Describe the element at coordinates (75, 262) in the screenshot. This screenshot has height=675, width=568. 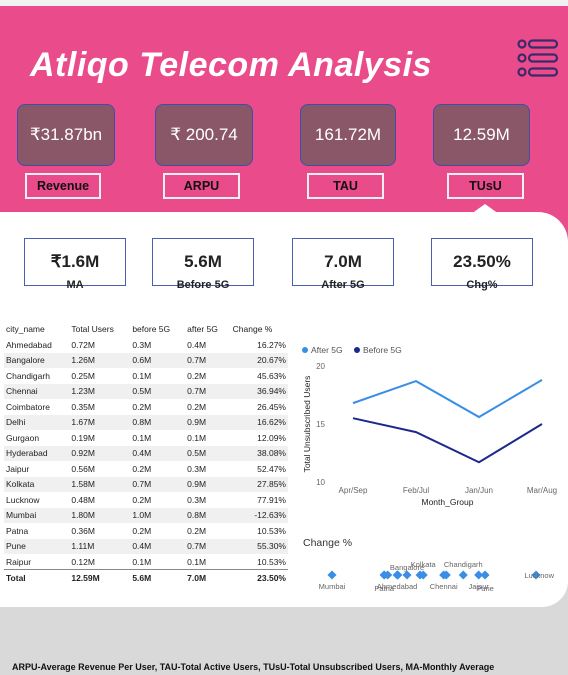
I see `metric-ma-card: ₹1.6M` at that location.